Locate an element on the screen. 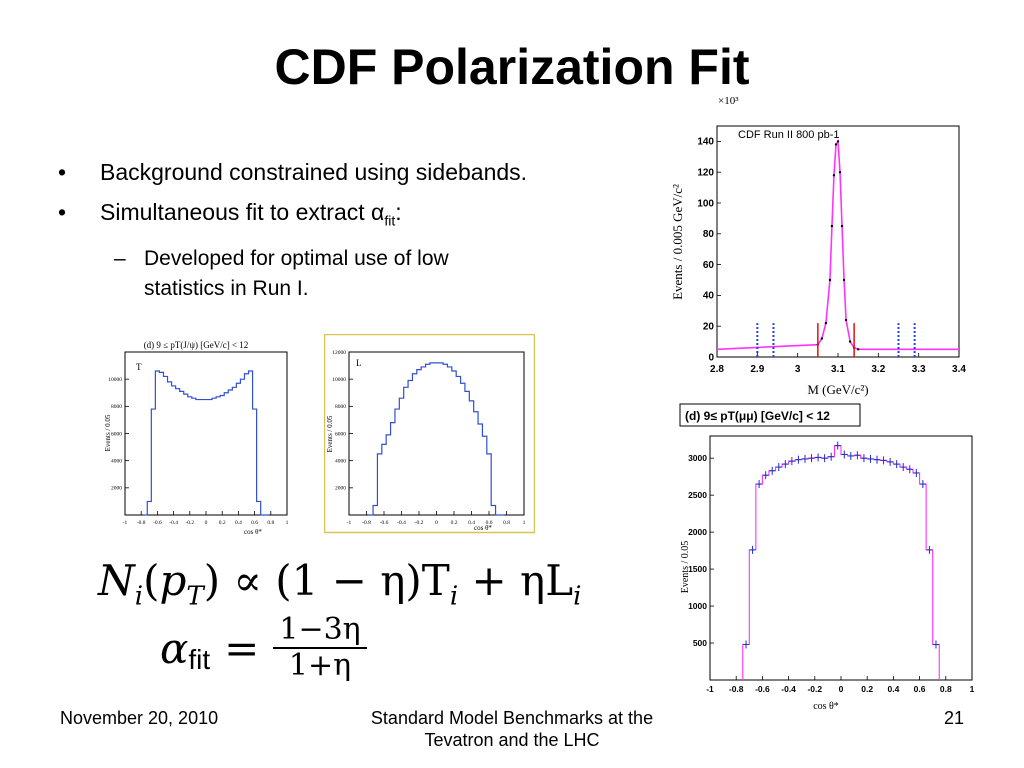 This screenshot has height=768, width=1024. formula-p-sub: T is located at coordinates (195, 596).